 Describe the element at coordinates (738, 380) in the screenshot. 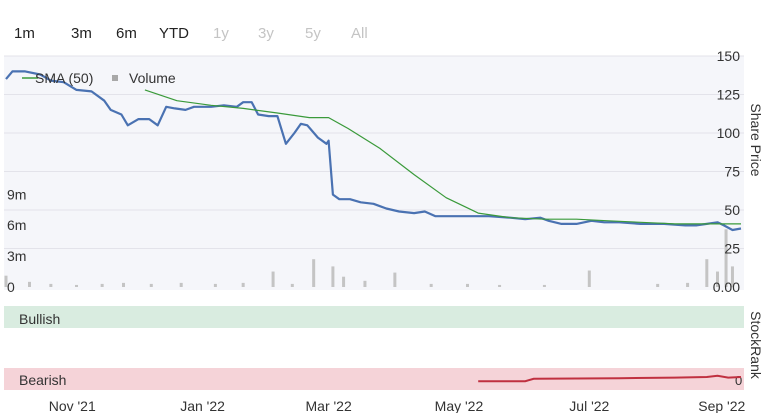

I see `stockrank-tick: 0` at that location.